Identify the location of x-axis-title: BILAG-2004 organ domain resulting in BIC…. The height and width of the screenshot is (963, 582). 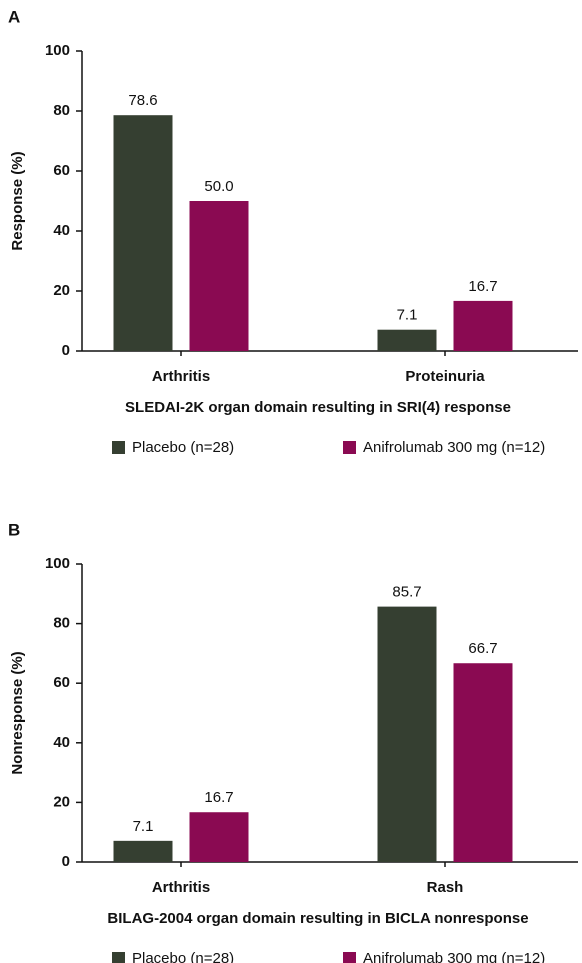
(317, 918).